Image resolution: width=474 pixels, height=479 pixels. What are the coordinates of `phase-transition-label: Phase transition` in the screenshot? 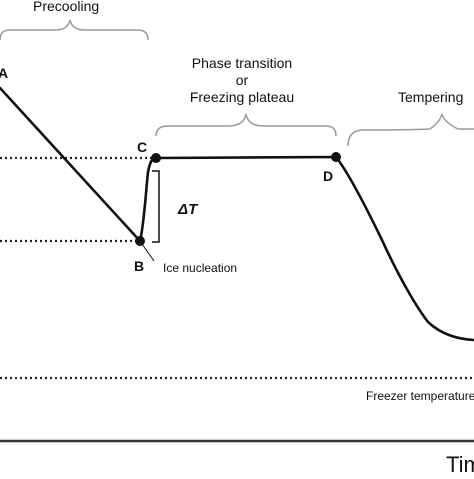 It's located at (242, 63).